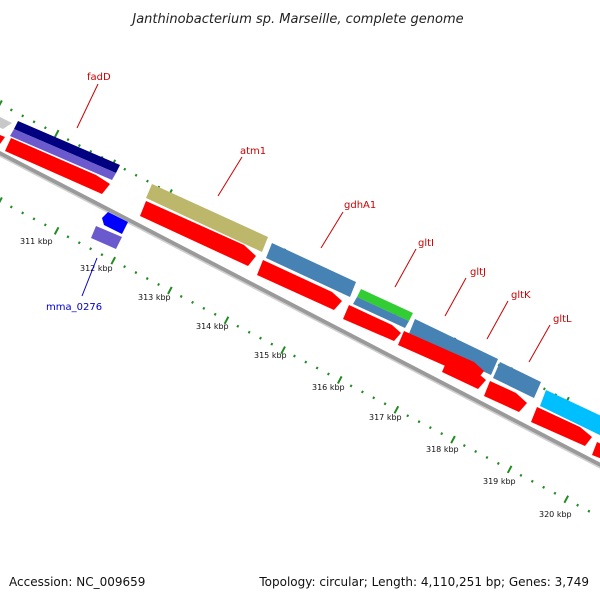 The height and width of the screenshot is (600, 600). Describe the element at coordinates (212, 326) in the screenshot. I see `kbp-label: 314 kbp` at that location.